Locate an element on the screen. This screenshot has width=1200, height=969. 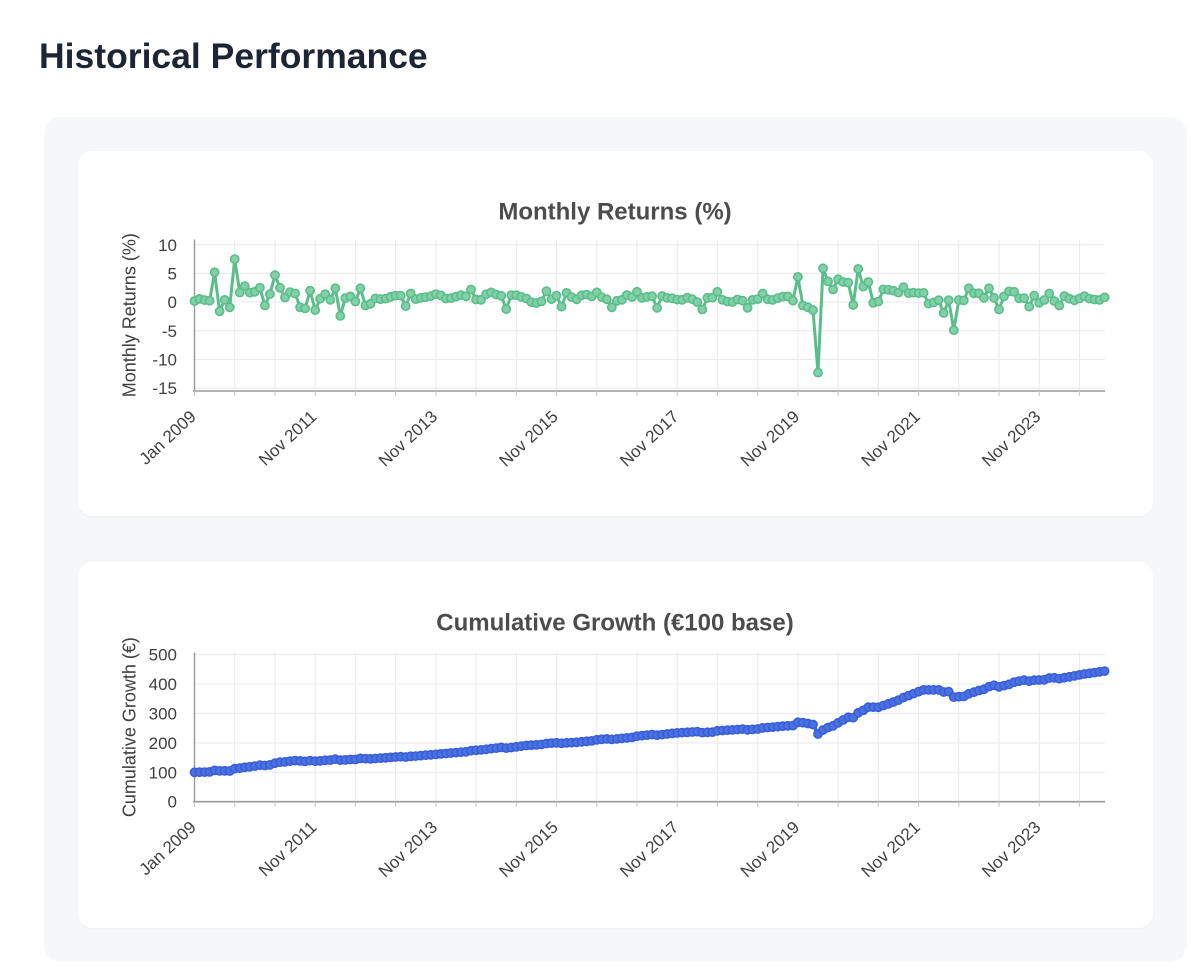
svg-text: Cumulative Growth (€) is located at coordinates (130, 727).